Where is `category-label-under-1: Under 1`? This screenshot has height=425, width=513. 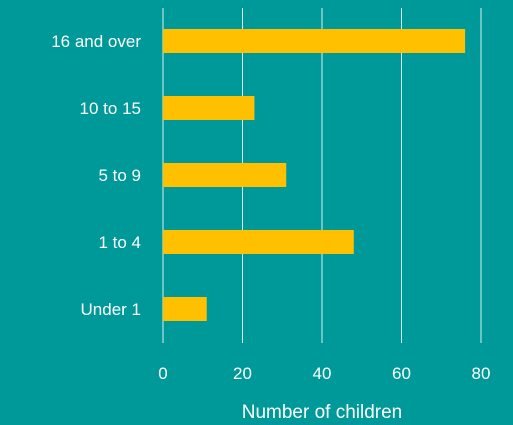 category-label-under-1: Under 1 is located at coordinates (111, 309).